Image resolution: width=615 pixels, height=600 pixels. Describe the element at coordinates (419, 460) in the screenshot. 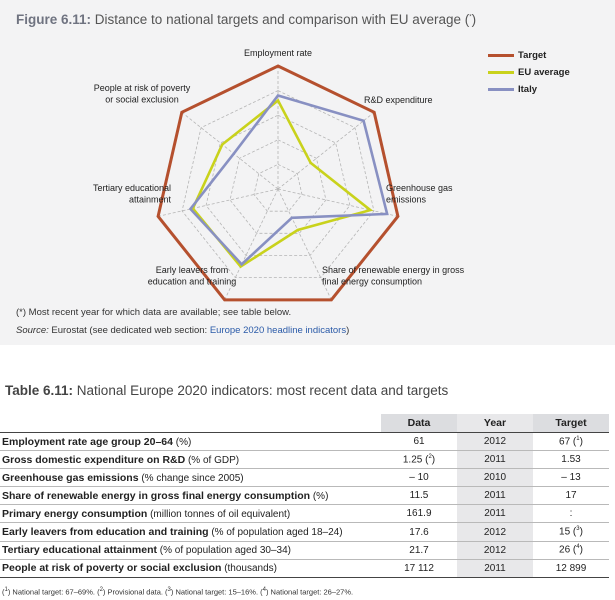

I see `row-data: 1.25 (2)` at that location.